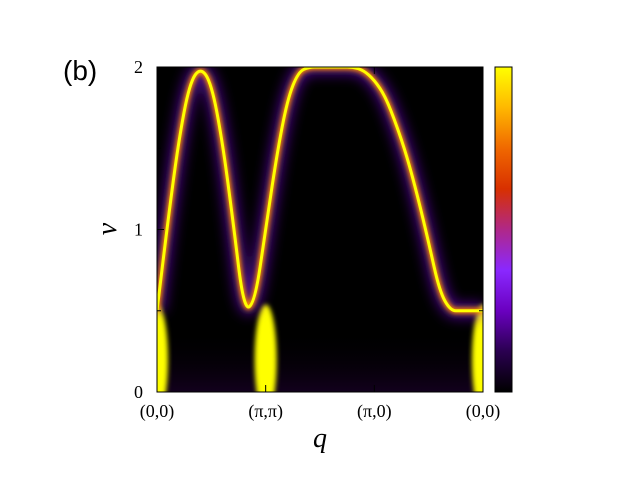  What do you see at coordinates (107, 228) in the screenshot?
I see `y-axis-title: ν` at bounding box center [107, 228].